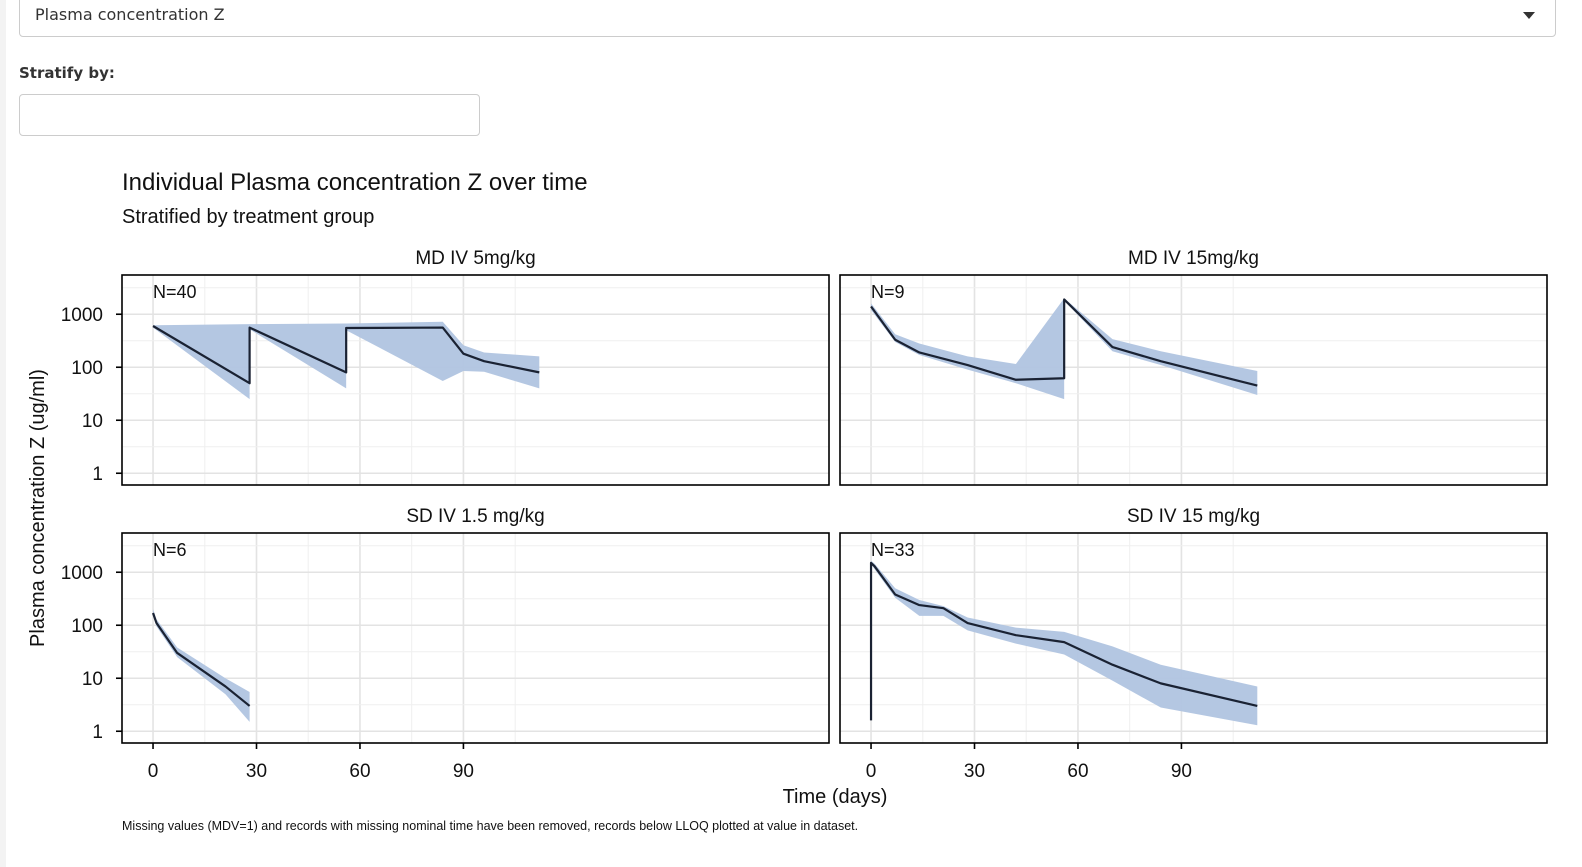  I want to click on n-label: N=6, so click(170, 550).